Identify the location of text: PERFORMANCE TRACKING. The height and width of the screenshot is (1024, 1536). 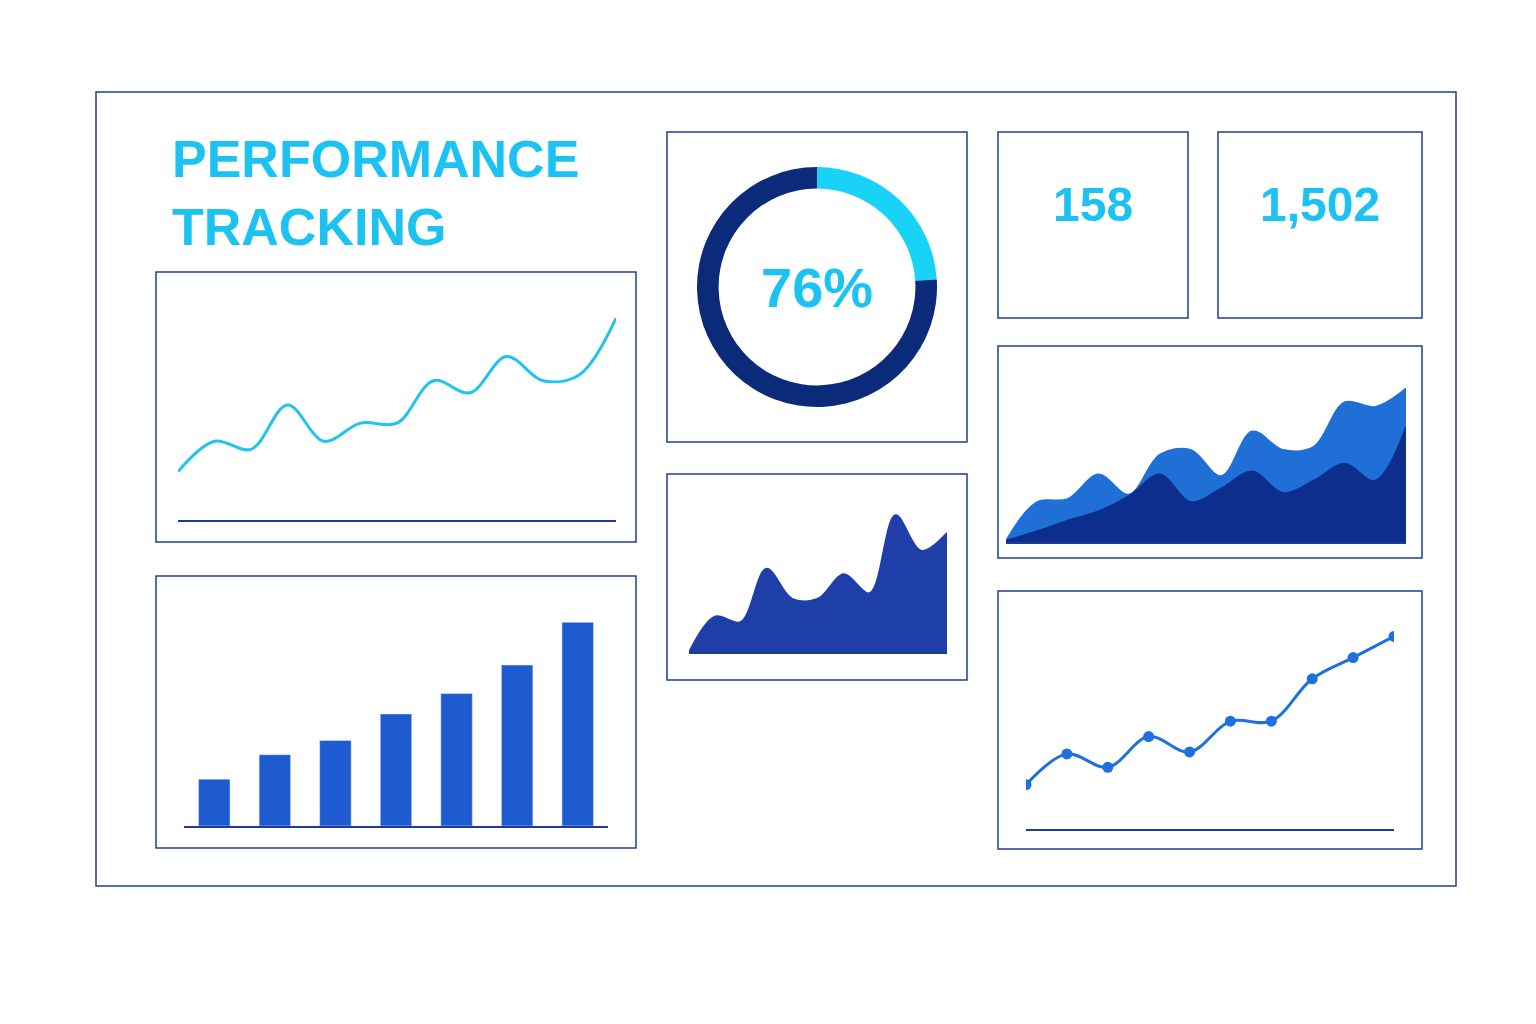
(376, 193).